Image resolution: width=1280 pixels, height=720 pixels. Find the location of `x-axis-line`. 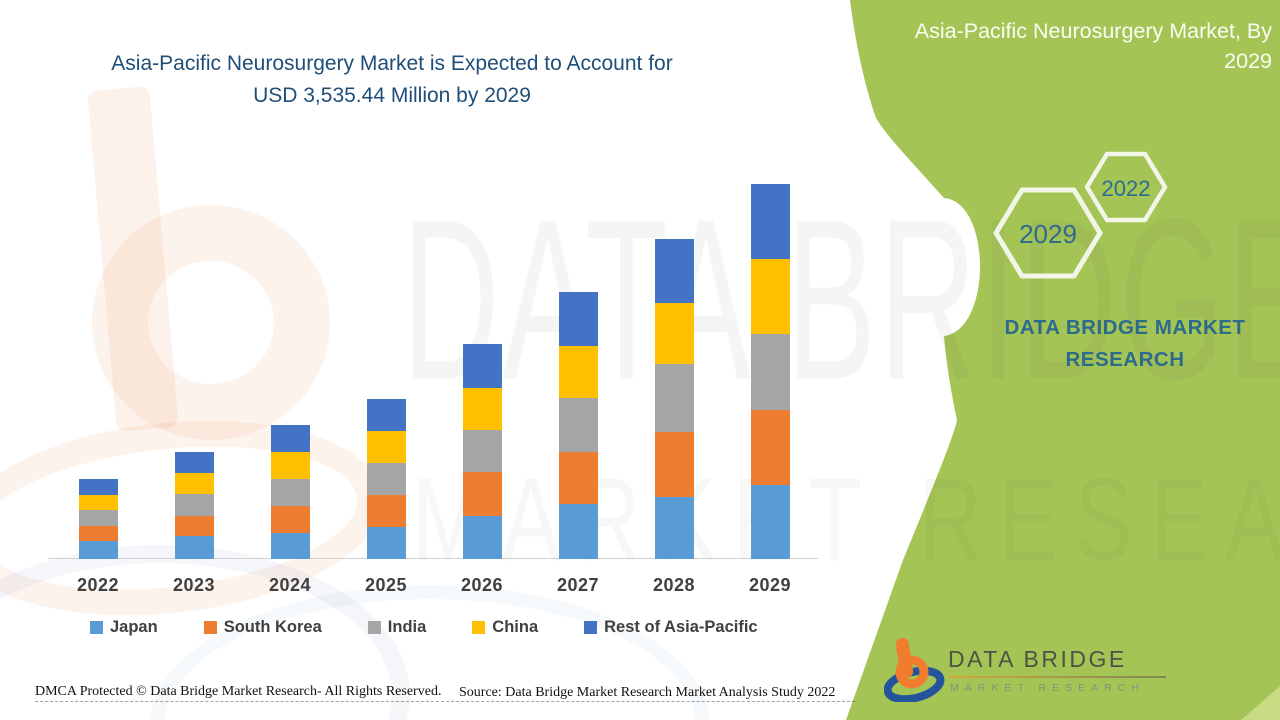

x-axis-line is located at coordinates (433, 558).